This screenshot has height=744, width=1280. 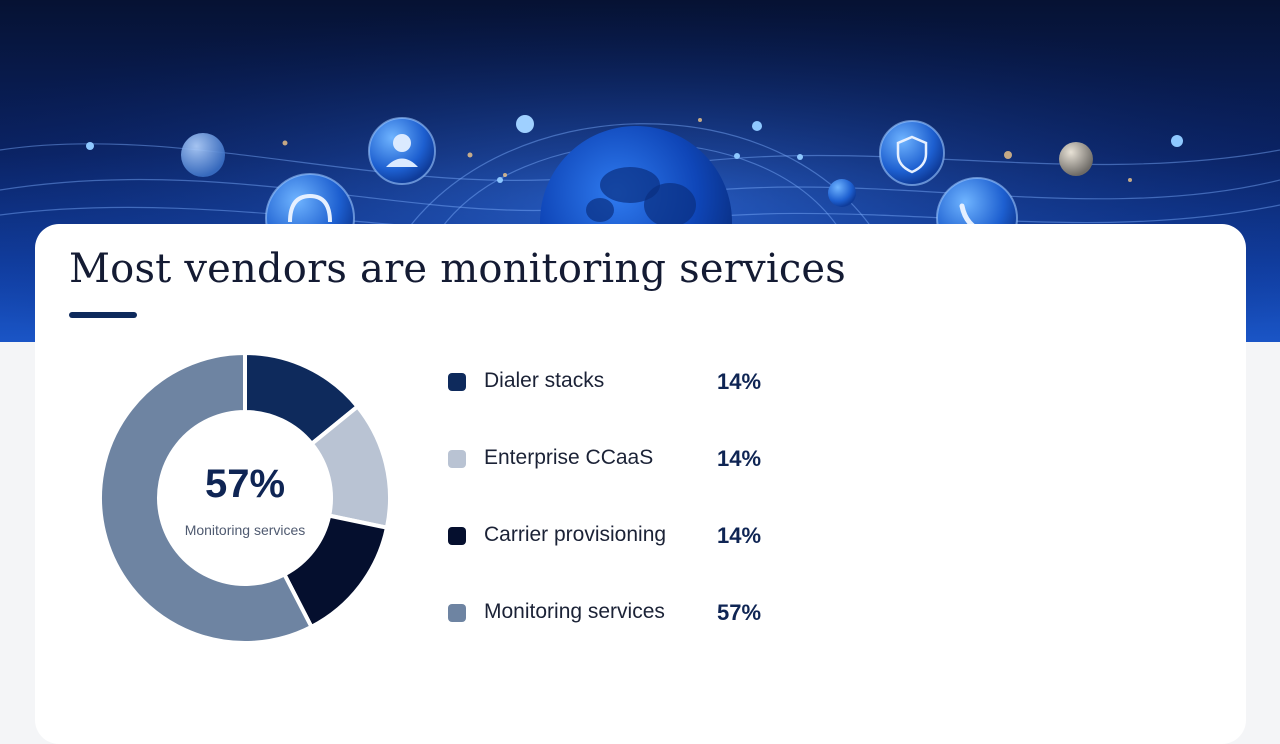 What do you see at coordinates (402, 151) in the screenshot?
I see `user-icon` at bounding box center [402, 151].